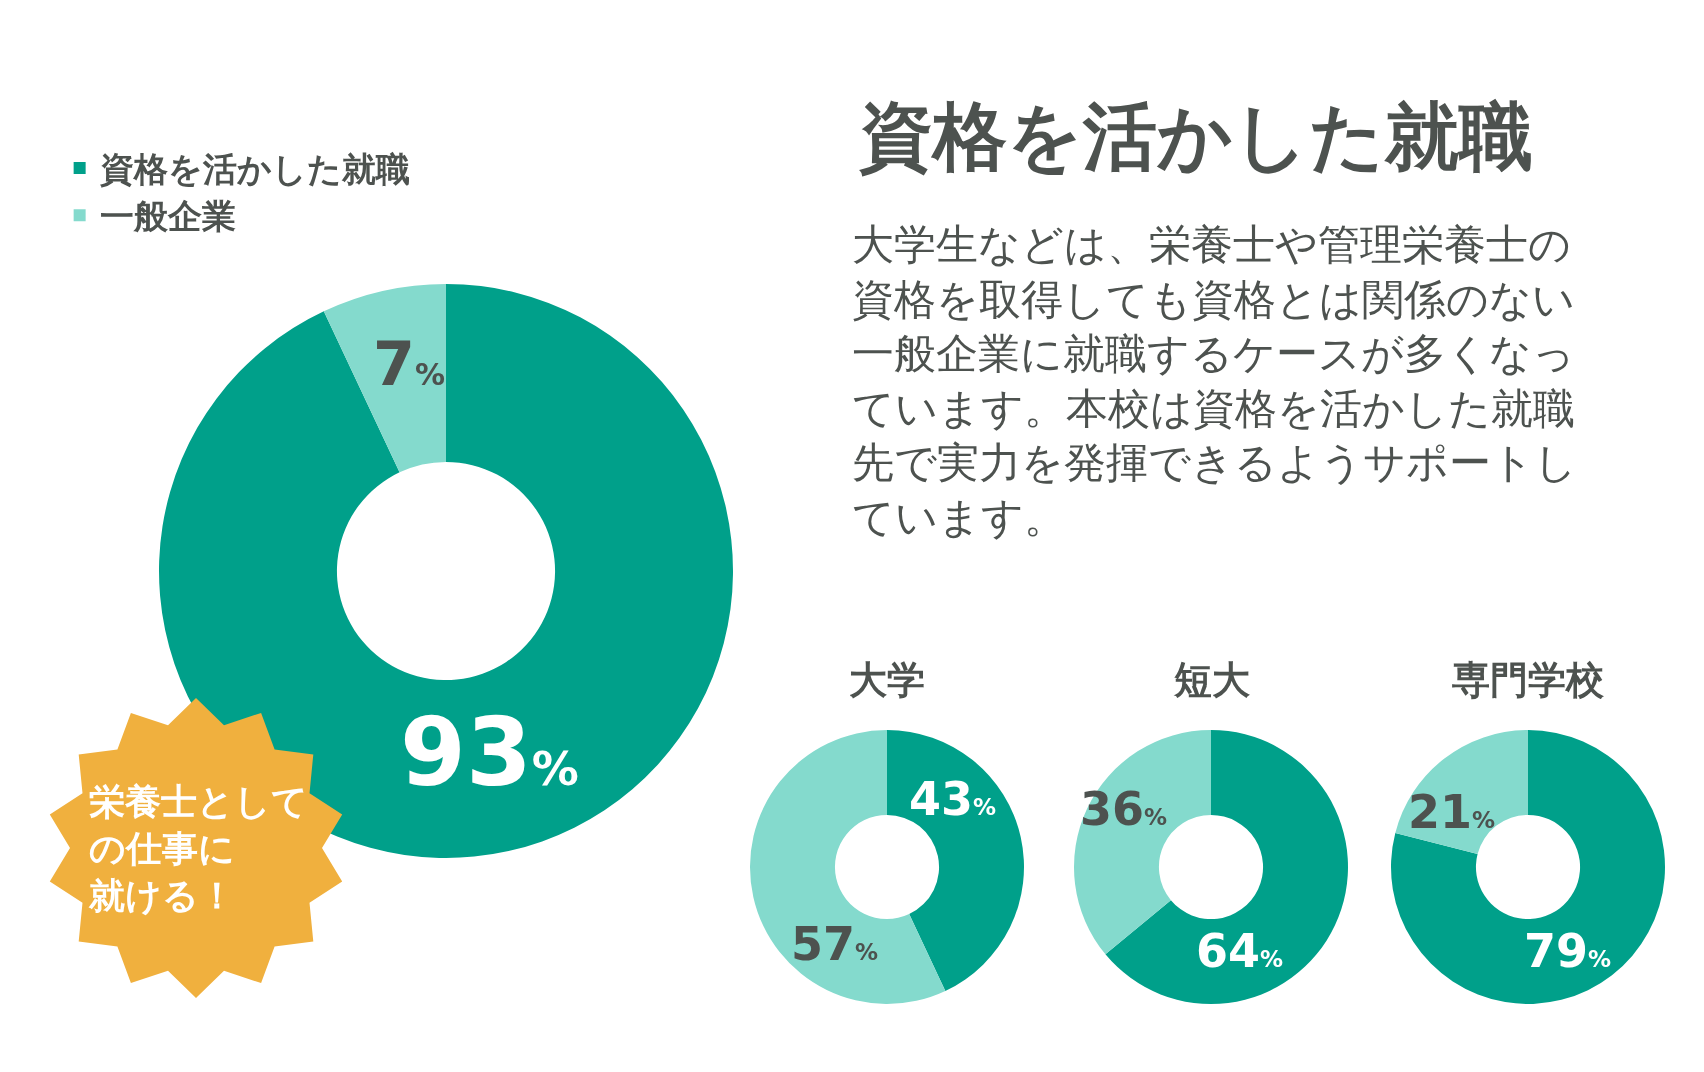  What do you see at coordinates (887, 680) in the screenshot?
I see `chart-title: 大学` at bounding box center [887, 680].